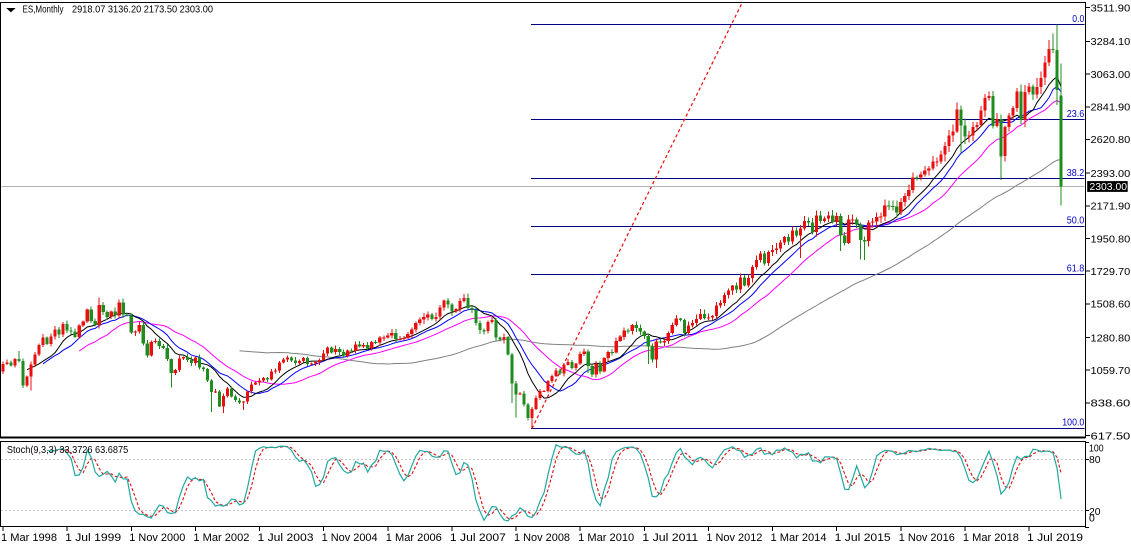 Image resolution: width=1131 pixels, height=553 pixels. Describe the element at coordinates (927, 538) in the screenshot. I see `svg-text: 1 Nov 2016` at that location.